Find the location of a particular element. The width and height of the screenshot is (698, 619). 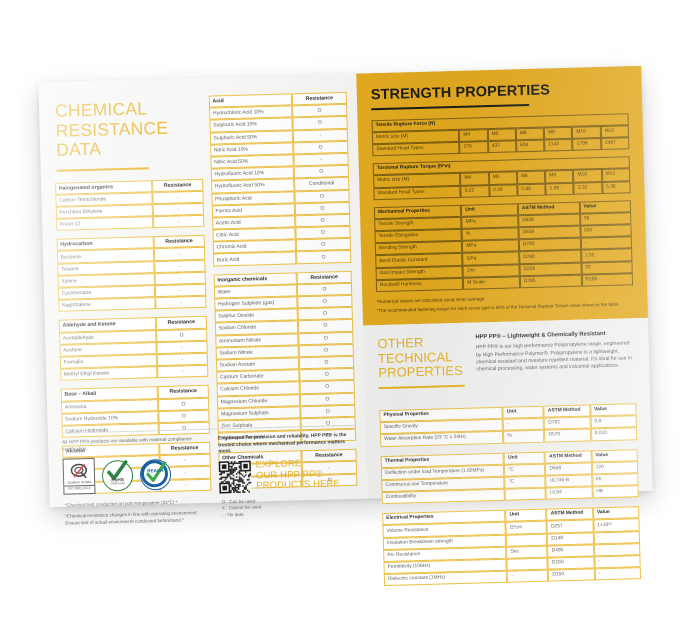

footer-divider is located at coordinates (208, 429).